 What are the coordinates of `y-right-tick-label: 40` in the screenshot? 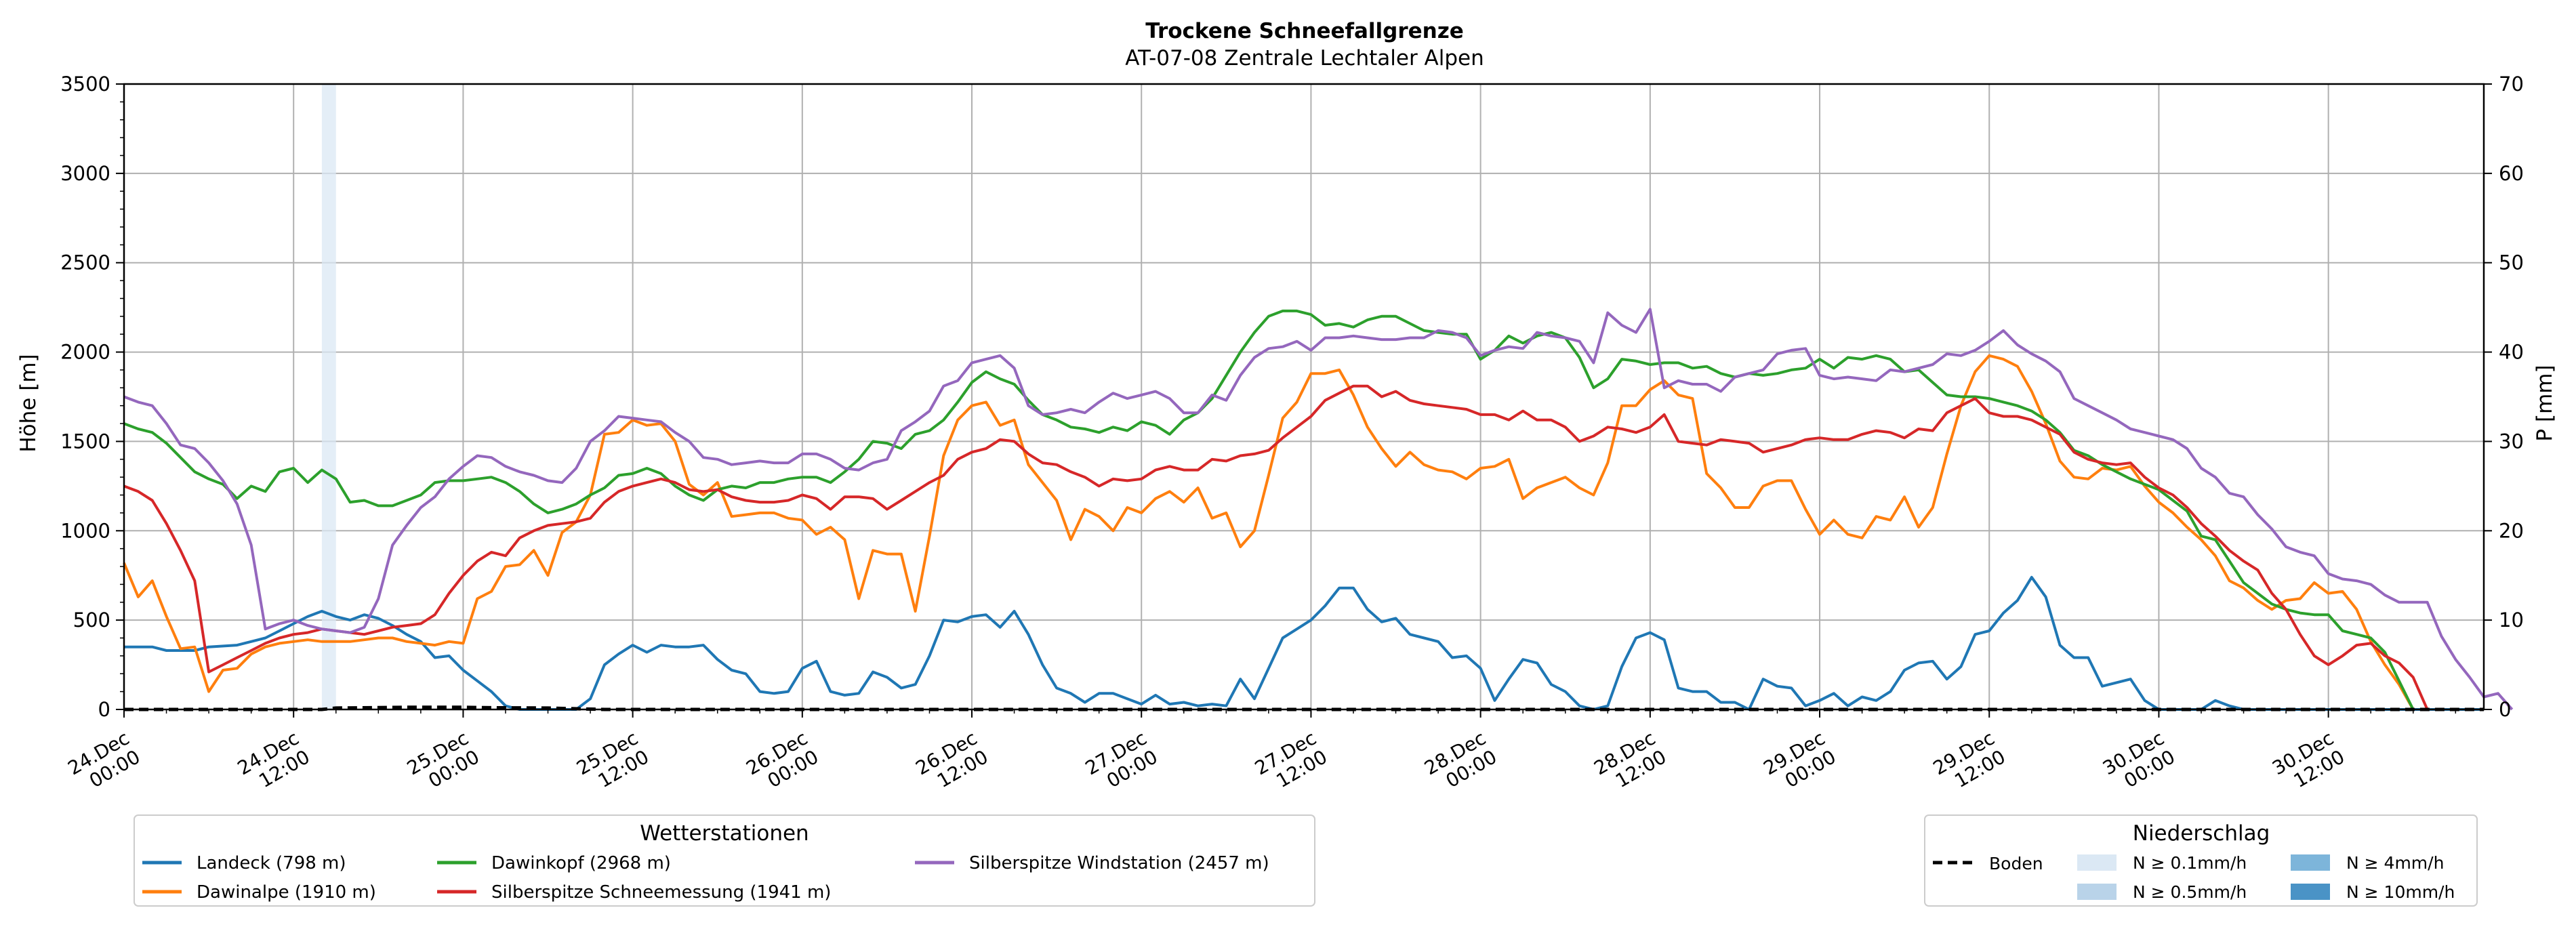 It's located at (2511, 352).